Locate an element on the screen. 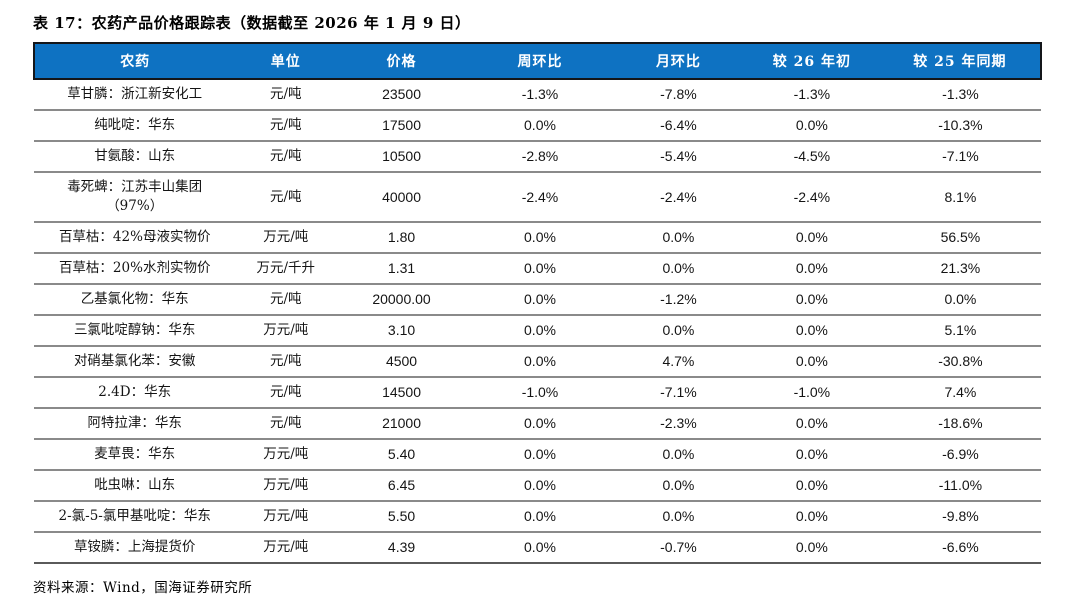 This screenshot has width=1080, height=600. yoy-change-cell: 7.4% is located at coordinates (960, 393).